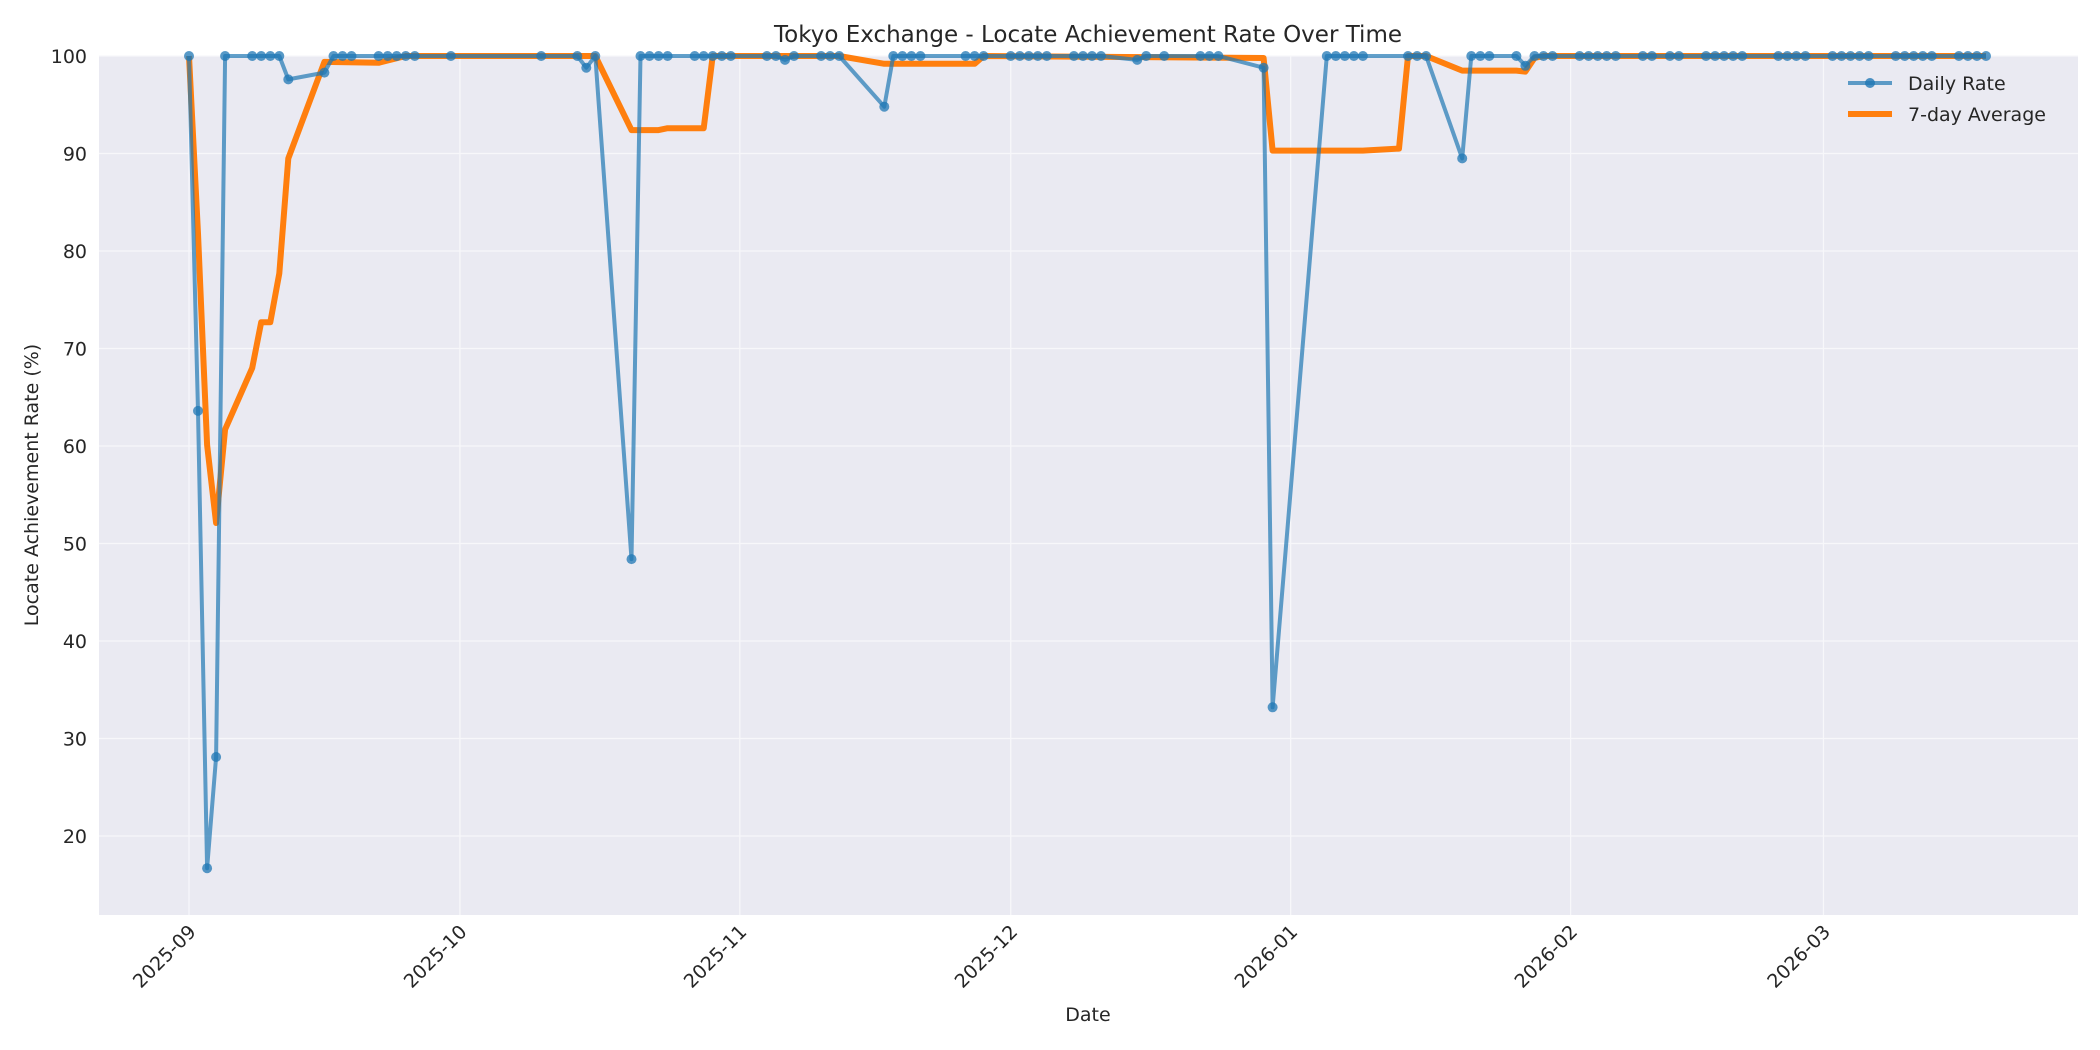  Describe the element at coordinates (1546, 957) in the screenshot. I see `x-tick-label: 2026-02` at that location.